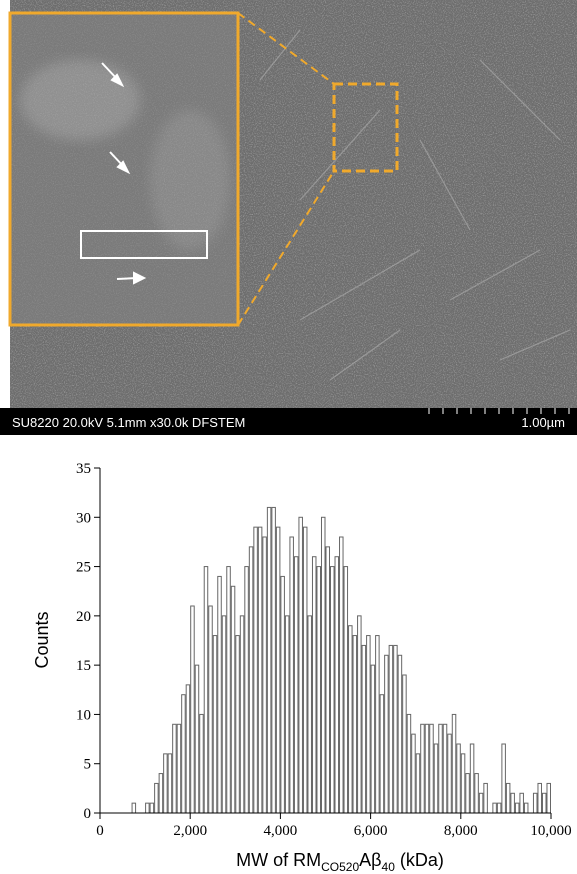 The width and height of the screenshot is (577, 874). I want to click on sem-caption: SU8220 20.0kV 5.1mm x30.0k DFSTEM, so click(128, 422).